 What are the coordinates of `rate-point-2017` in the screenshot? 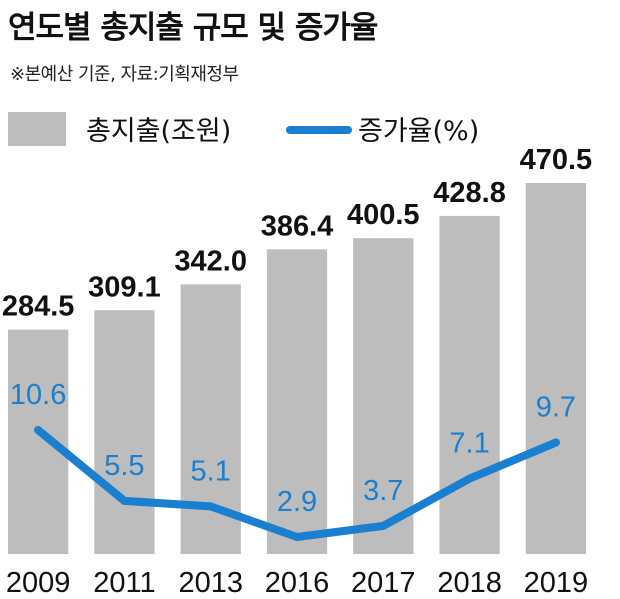 It's located at (383, 525).